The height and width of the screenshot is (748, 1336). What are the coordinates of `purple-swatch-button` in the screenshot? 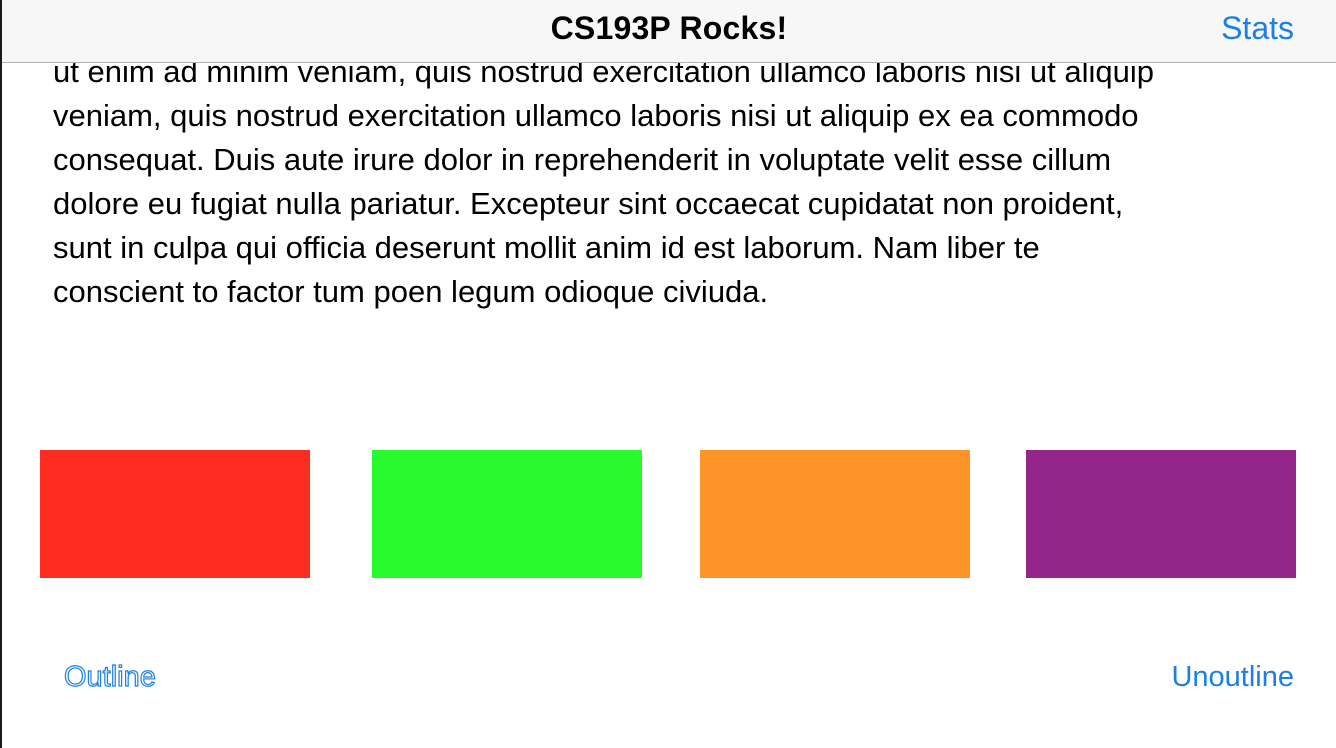 It's located at (1161, 514).